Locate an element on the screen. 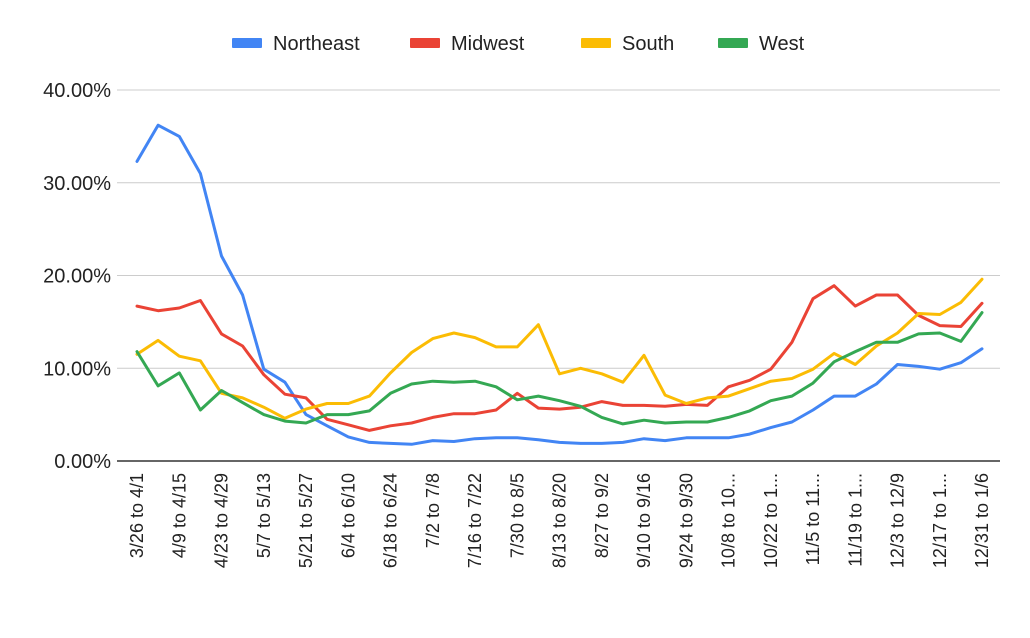 The width and height of the screenshot is (1030, 638). y-tick-label: 40.00% is located at coordinates (77, 91).